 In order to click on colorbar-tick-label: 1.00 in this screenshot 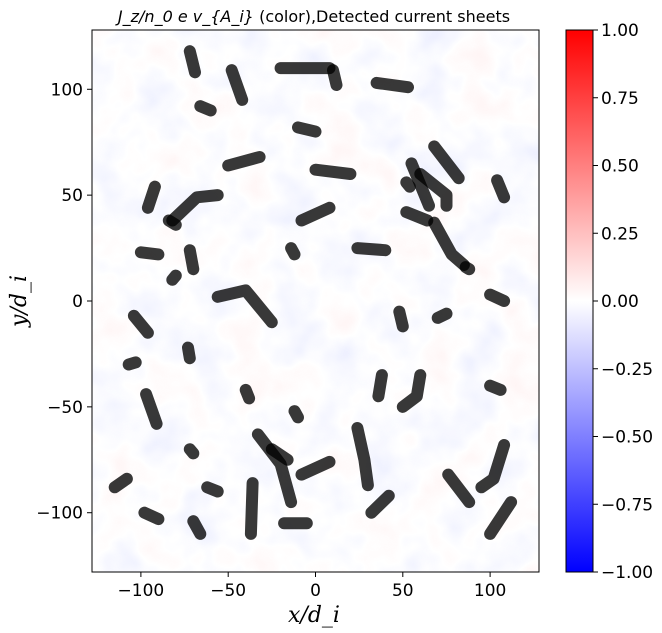, I will do `click(620, 31)`.